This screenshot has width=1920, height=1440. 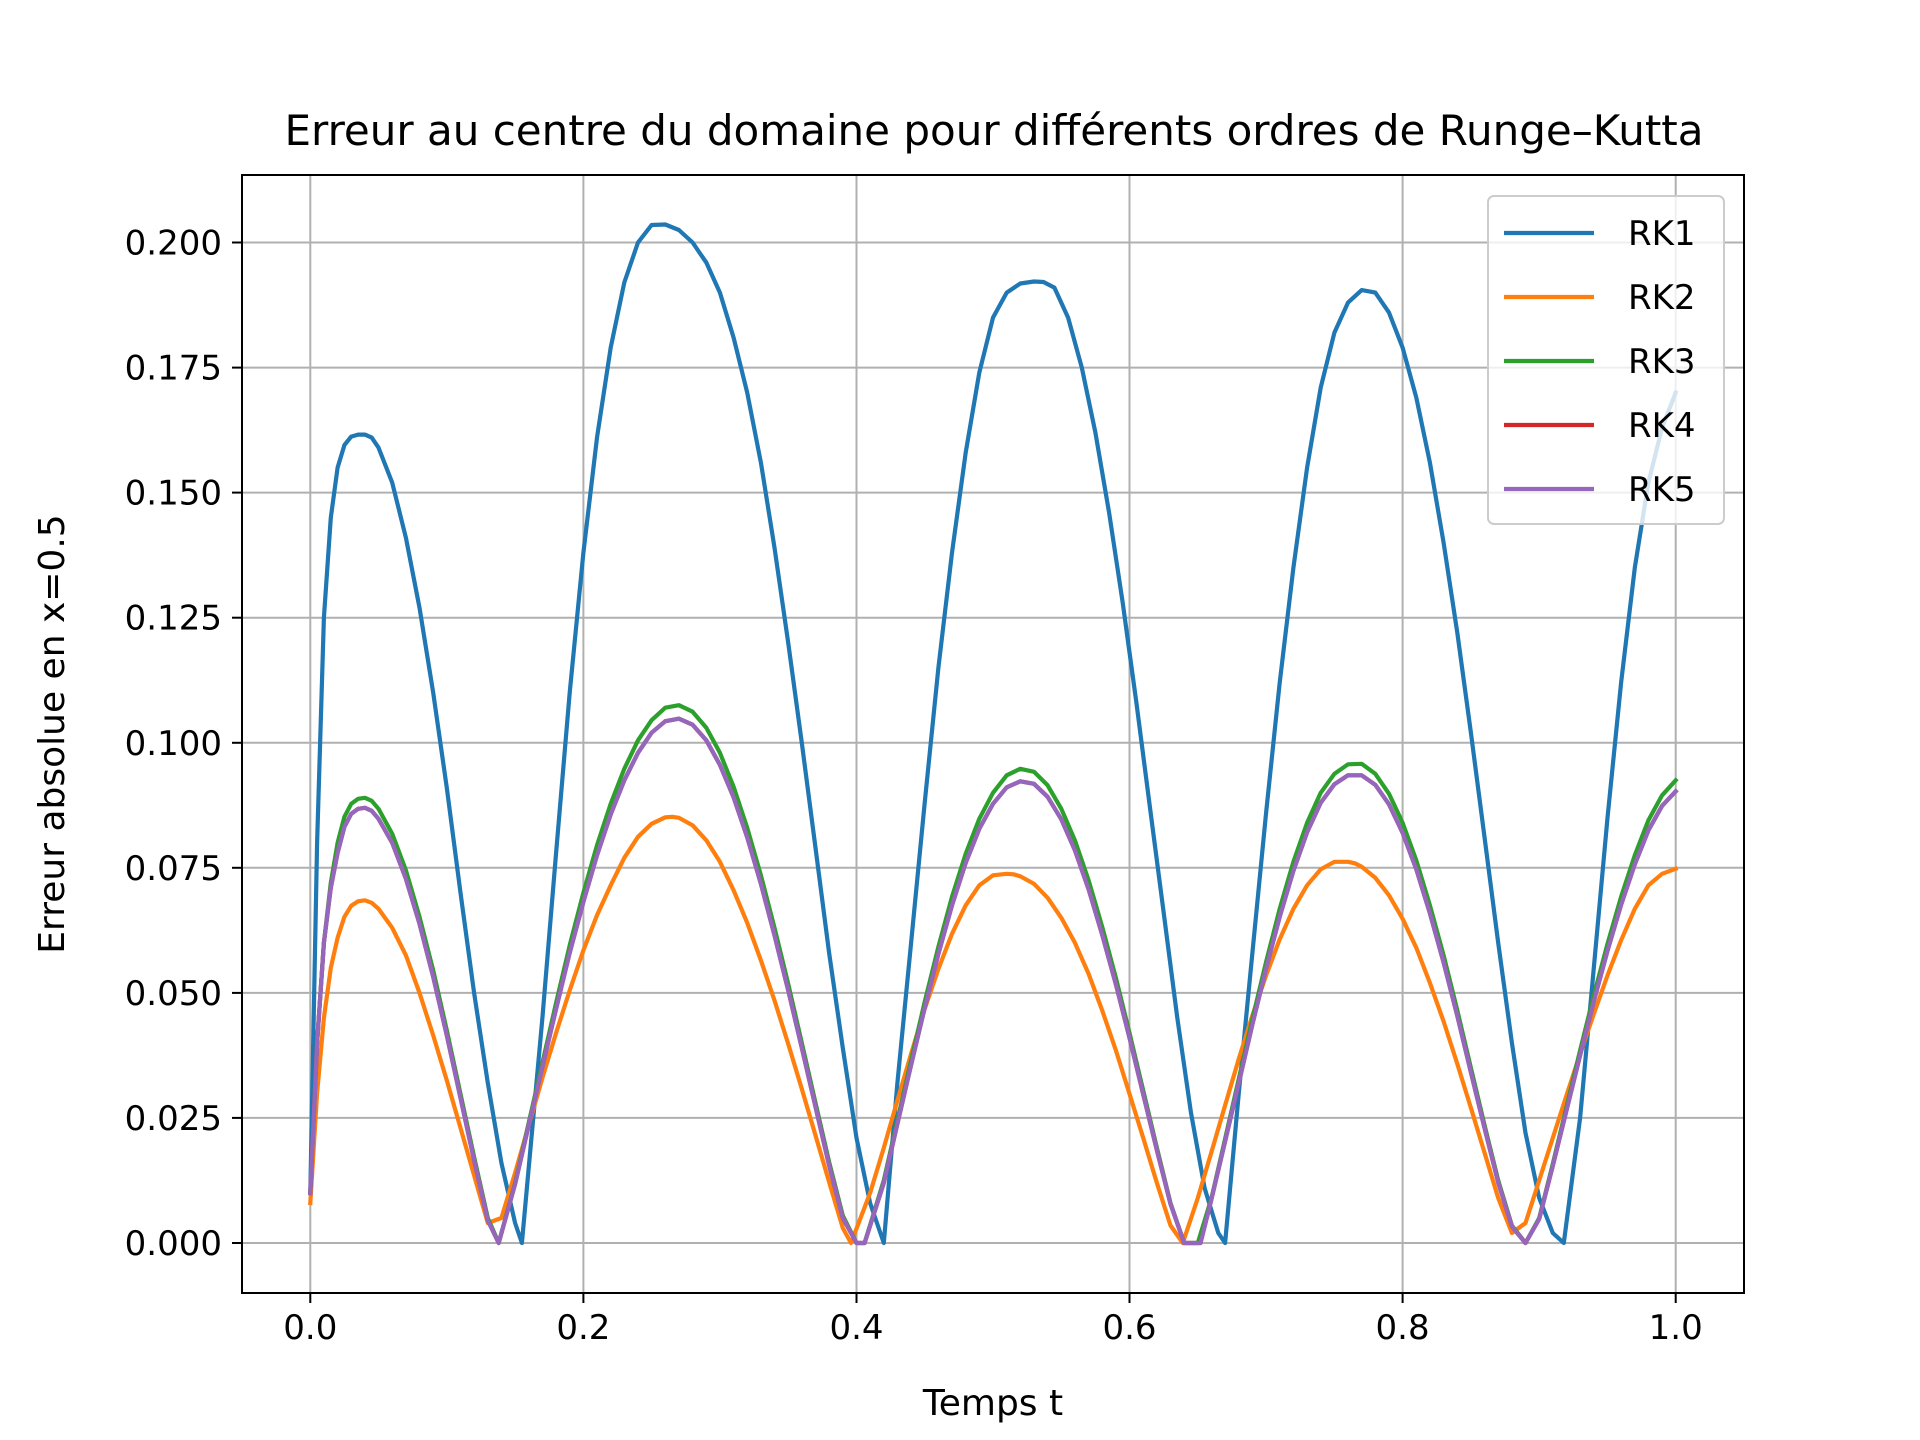 I want to click on x-tick-label: 0.6, so click(x=1129, y=1328).